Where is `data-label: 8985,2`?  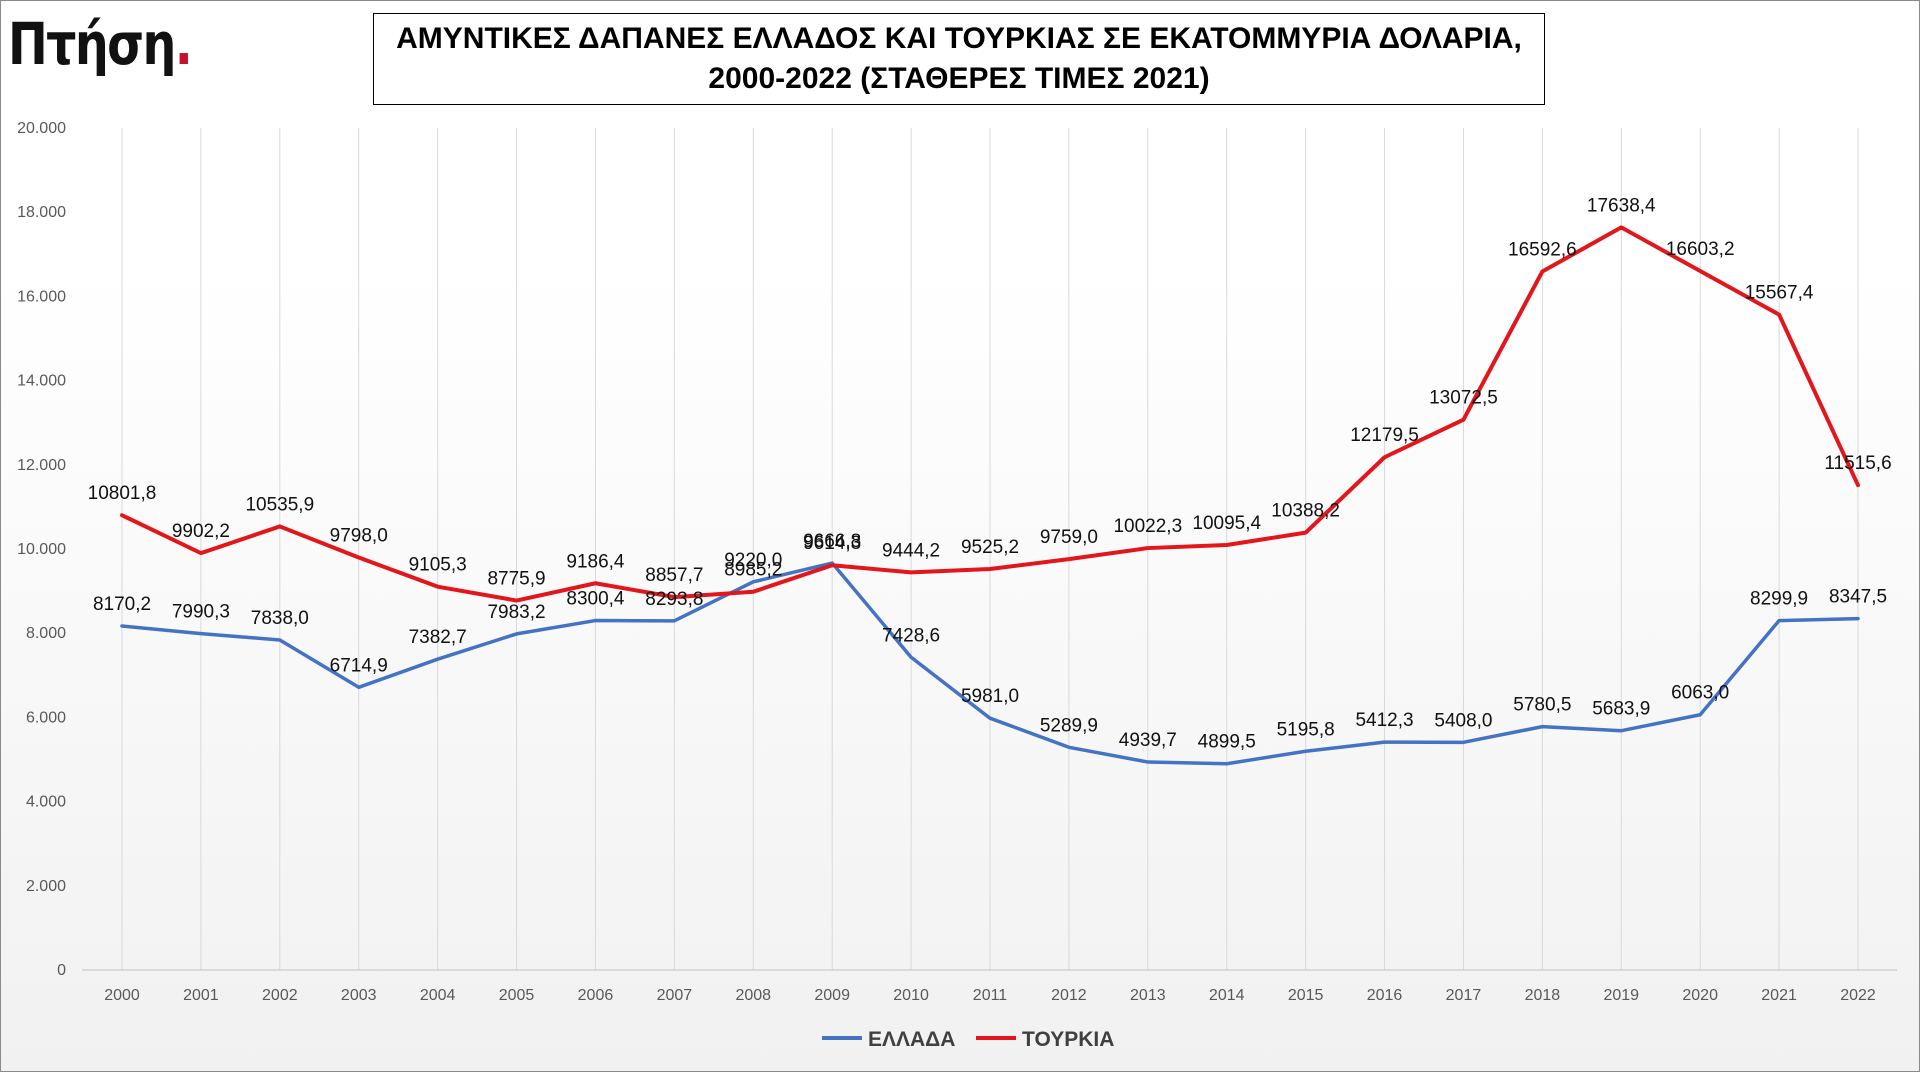
data-label: 8985,2 is located at coordinates (753, 570).